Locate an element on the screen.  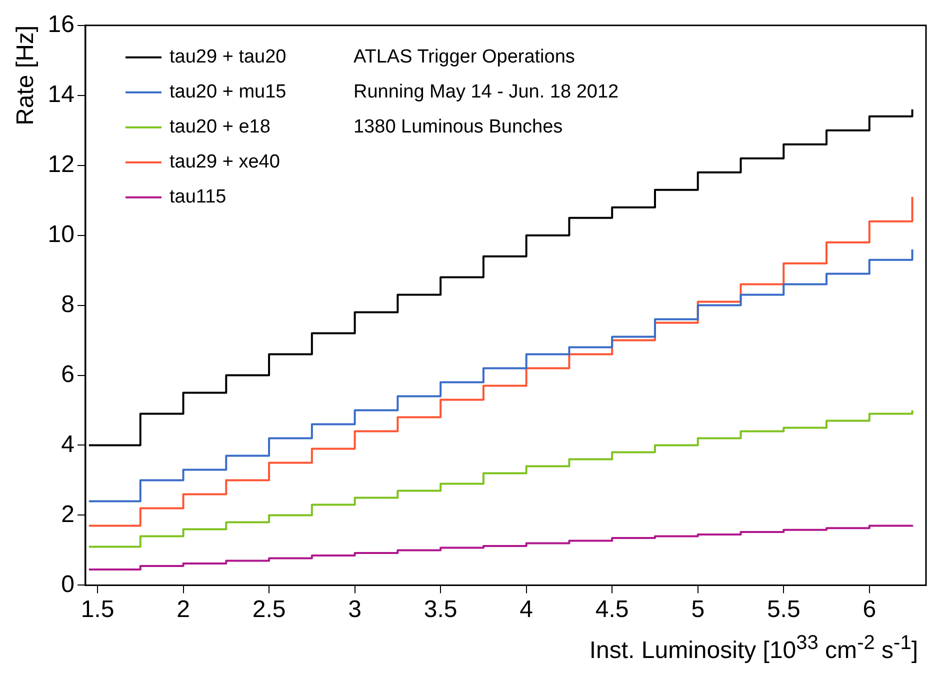
x-tick-label: 2 is located at coordinates (183, 610).